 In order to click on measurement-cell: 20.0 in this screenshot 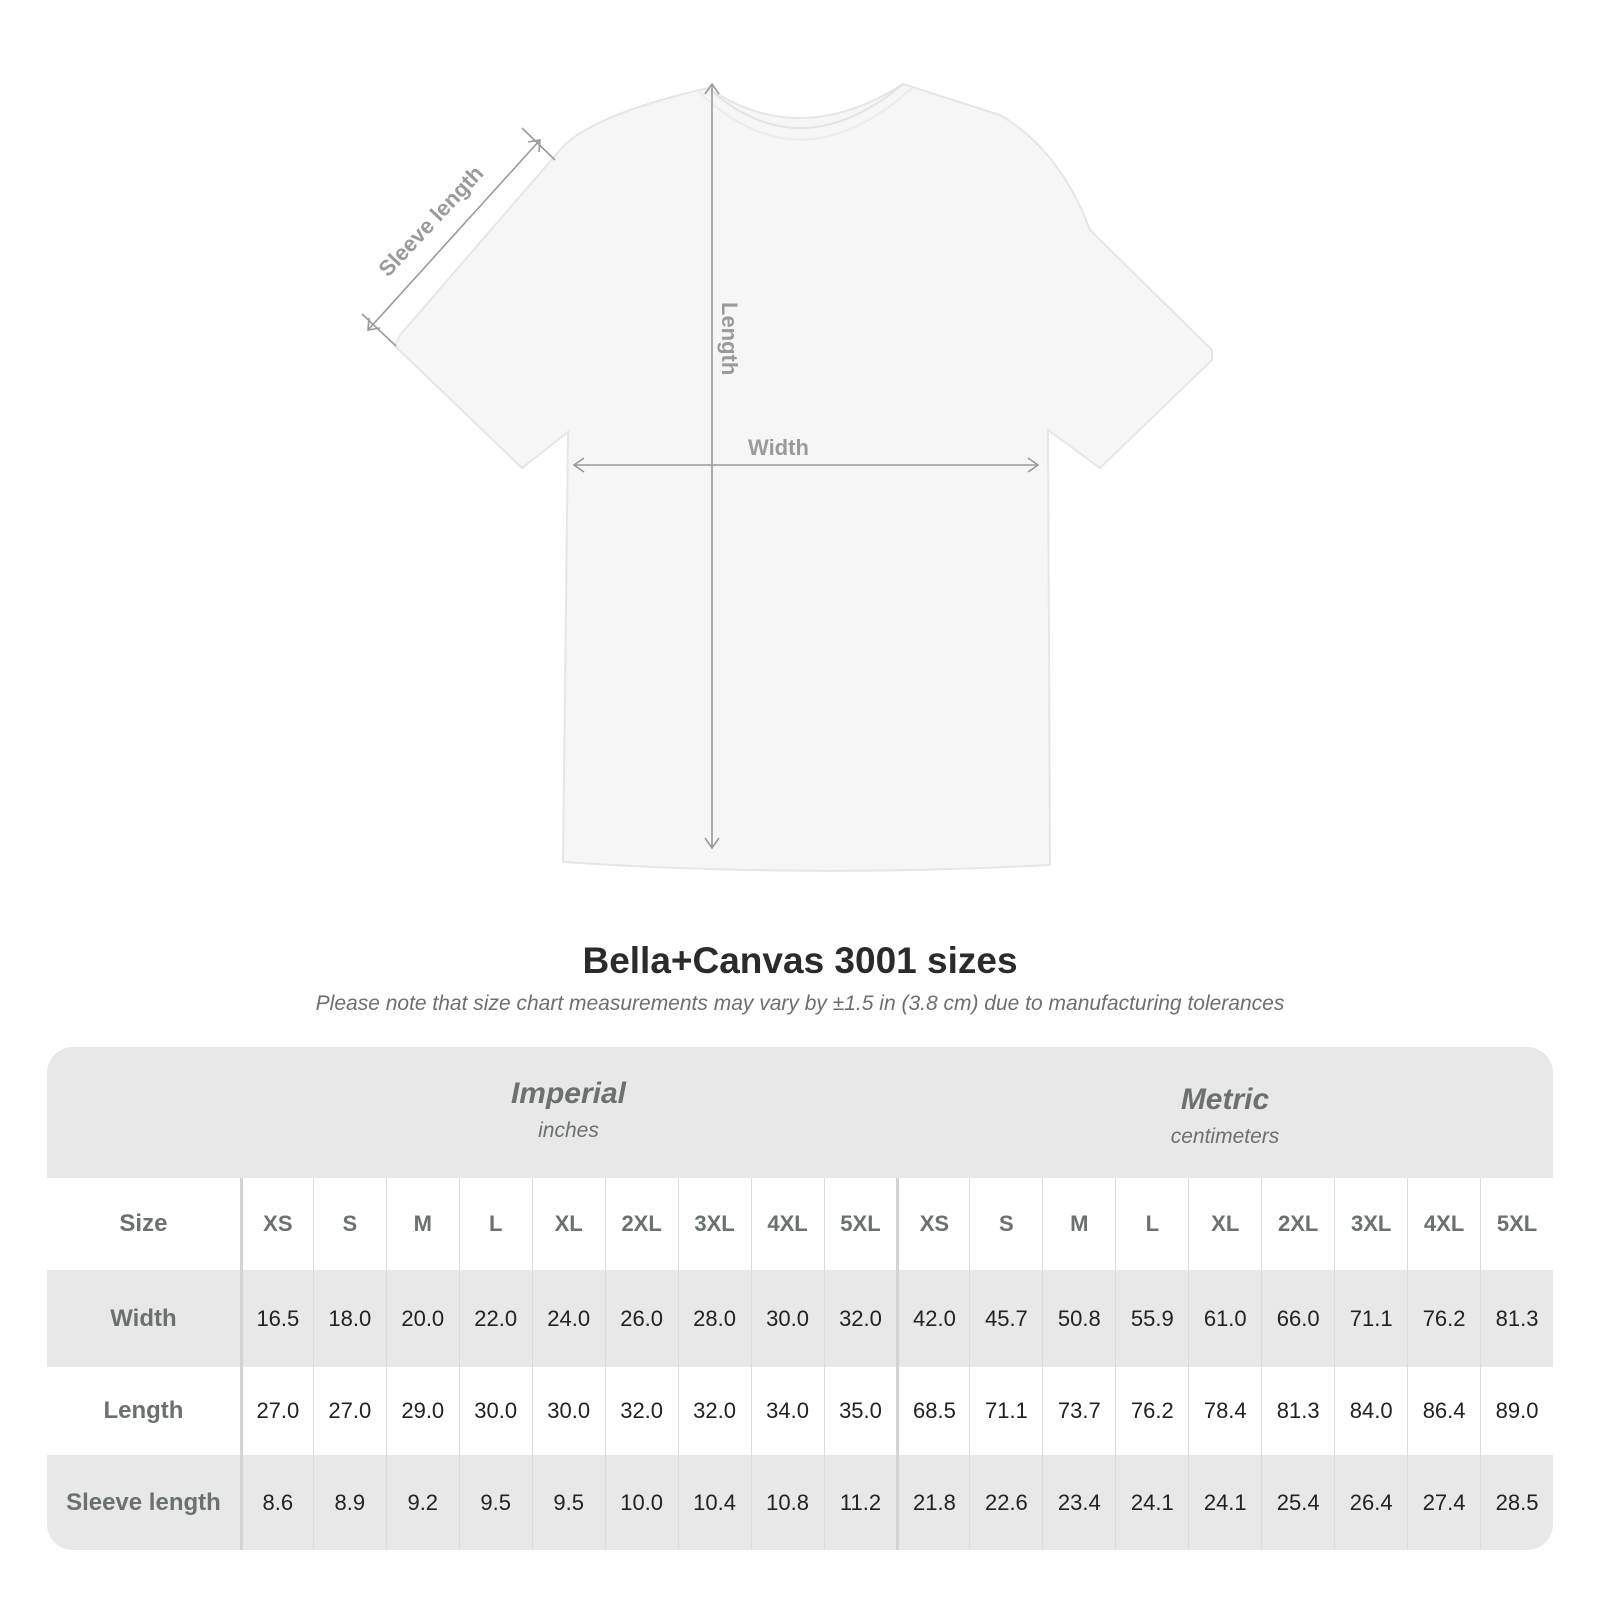, I will do `click(422, 1318)`.